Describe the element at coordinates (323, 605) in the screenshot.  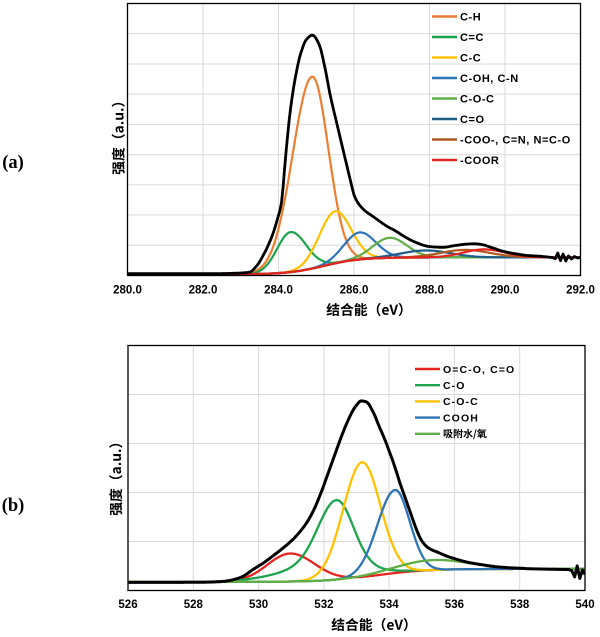
I see `svg-text: 532` at that location.